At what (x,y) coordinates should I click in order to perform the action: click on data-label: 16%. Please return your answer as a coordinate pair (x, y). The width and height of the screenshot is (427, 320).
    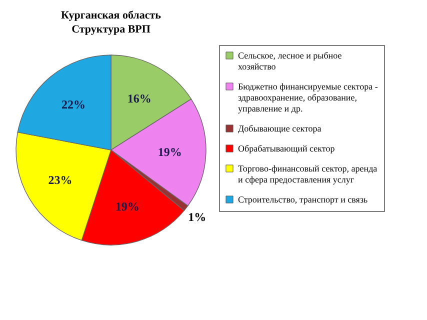
    Looking at the image, I should click on (139, 98).